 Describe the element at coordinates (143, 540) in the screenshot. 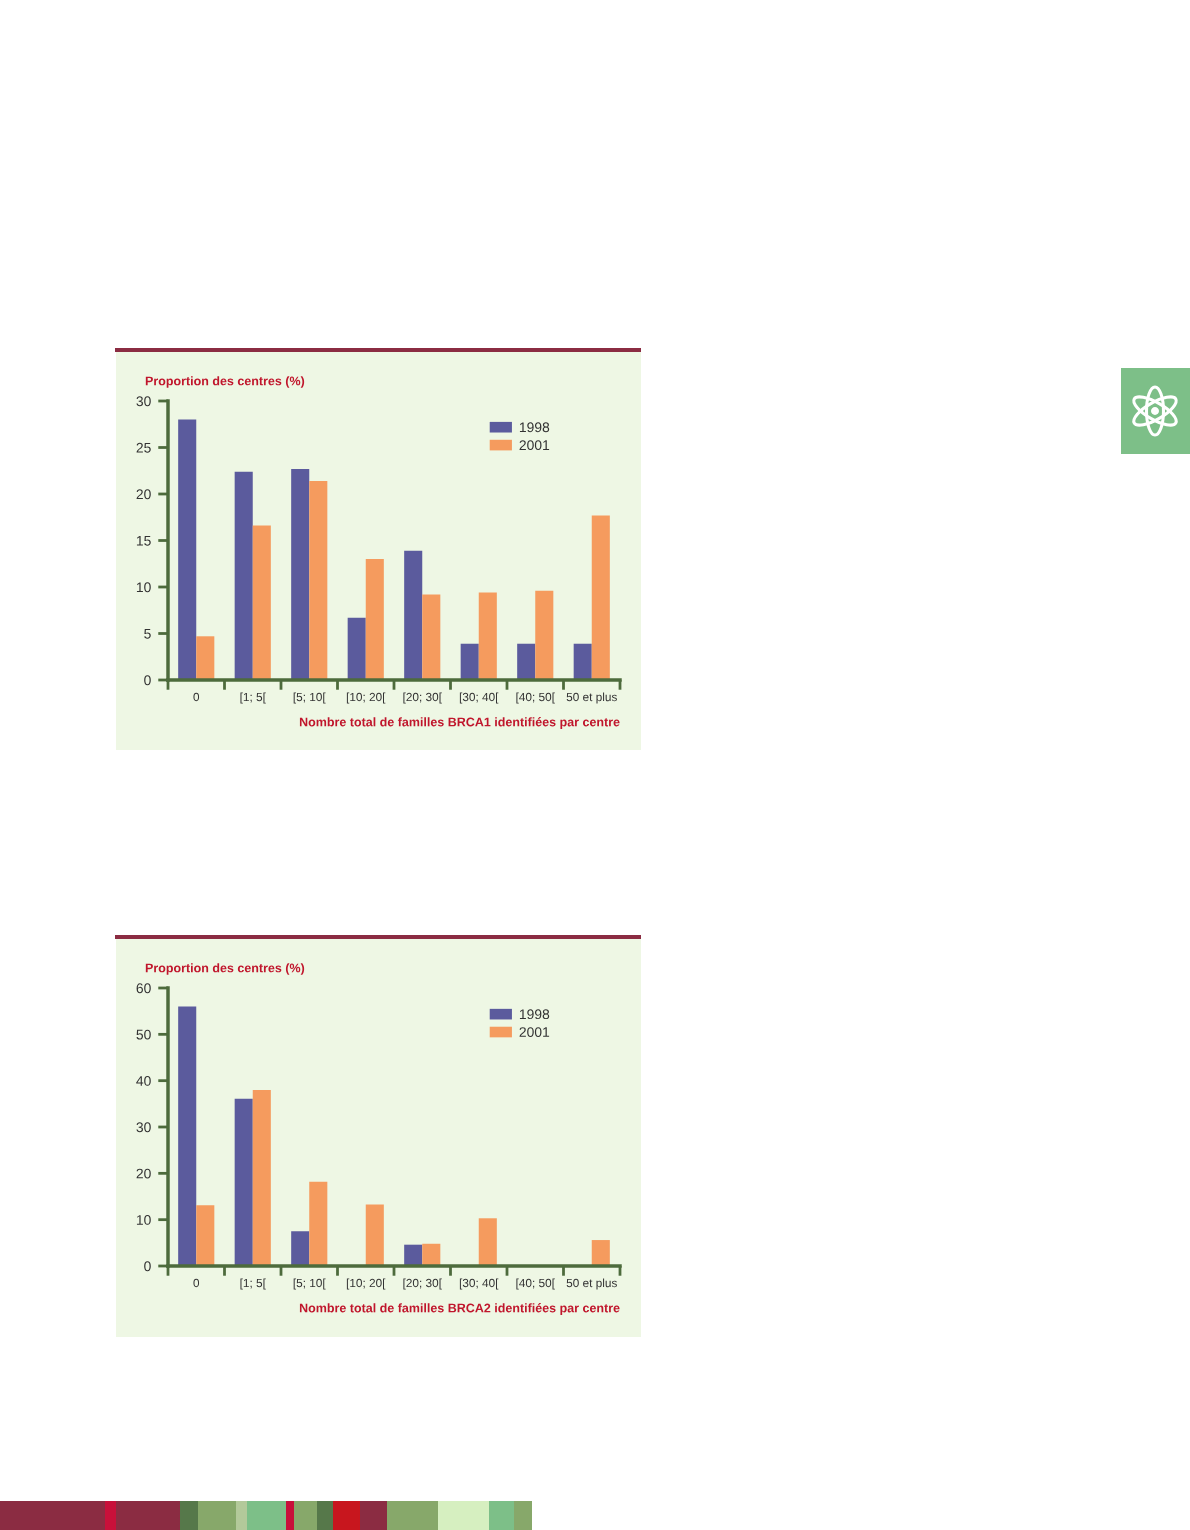

I see `y-tick-label: 15` at that location.